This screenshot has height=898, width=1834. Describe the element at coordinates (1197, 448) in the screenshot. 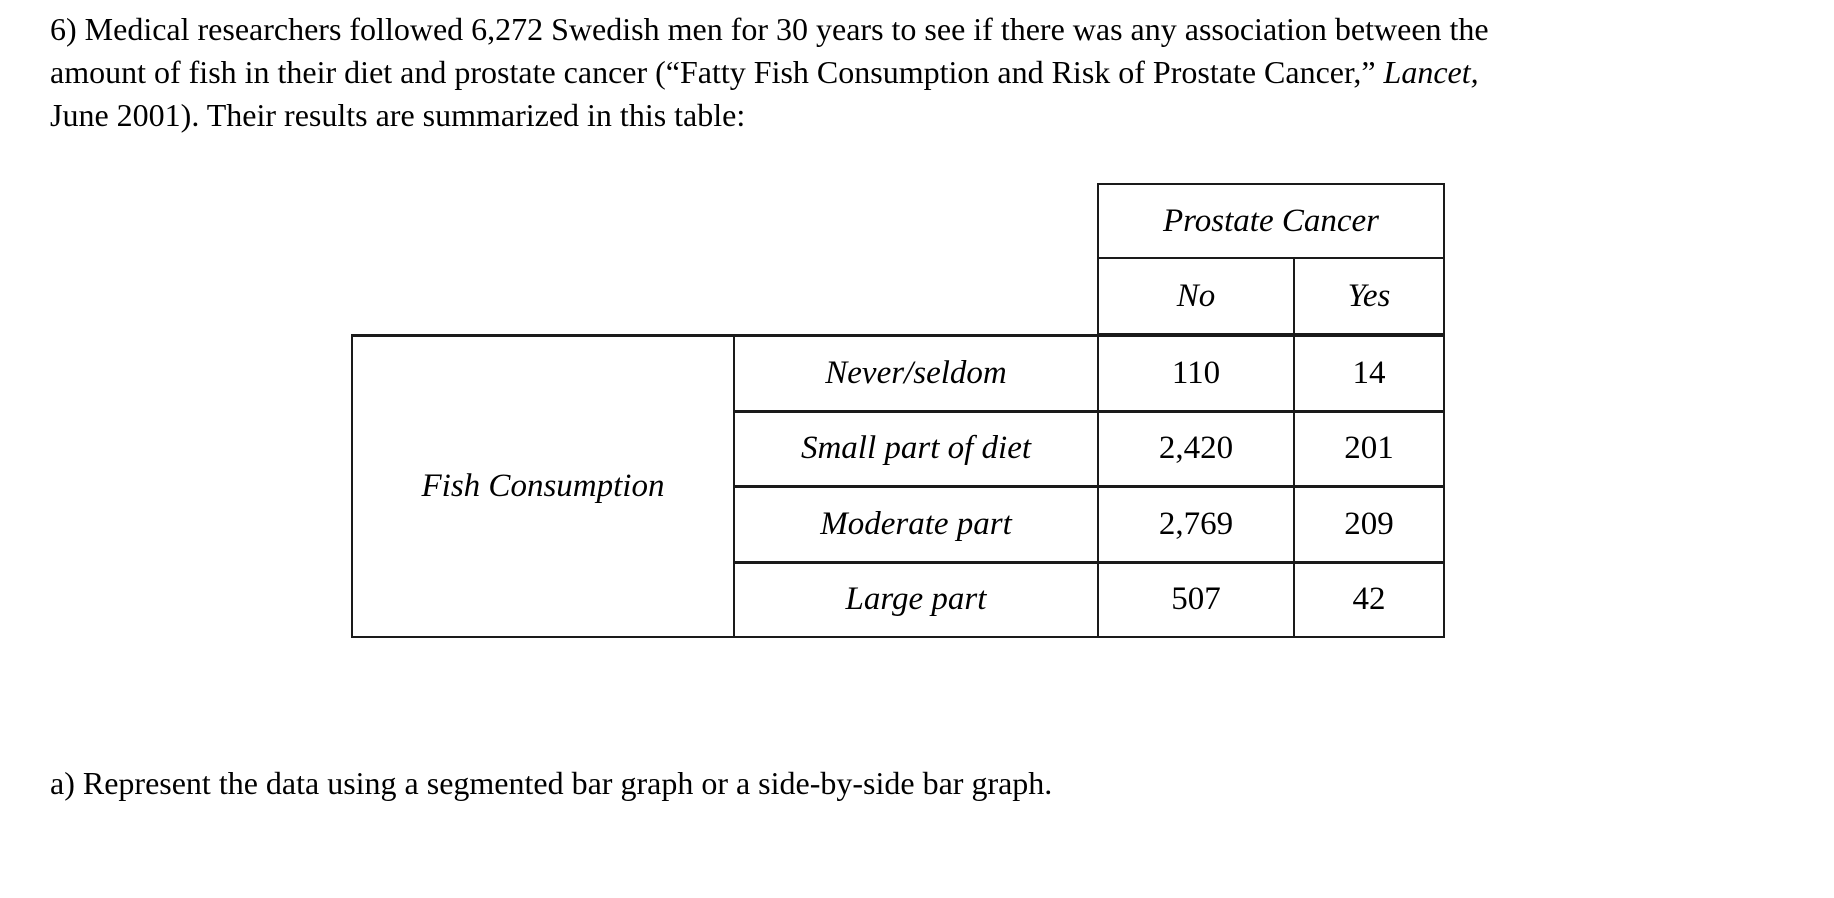

I see `data-cell-no: 2,420` at that location.